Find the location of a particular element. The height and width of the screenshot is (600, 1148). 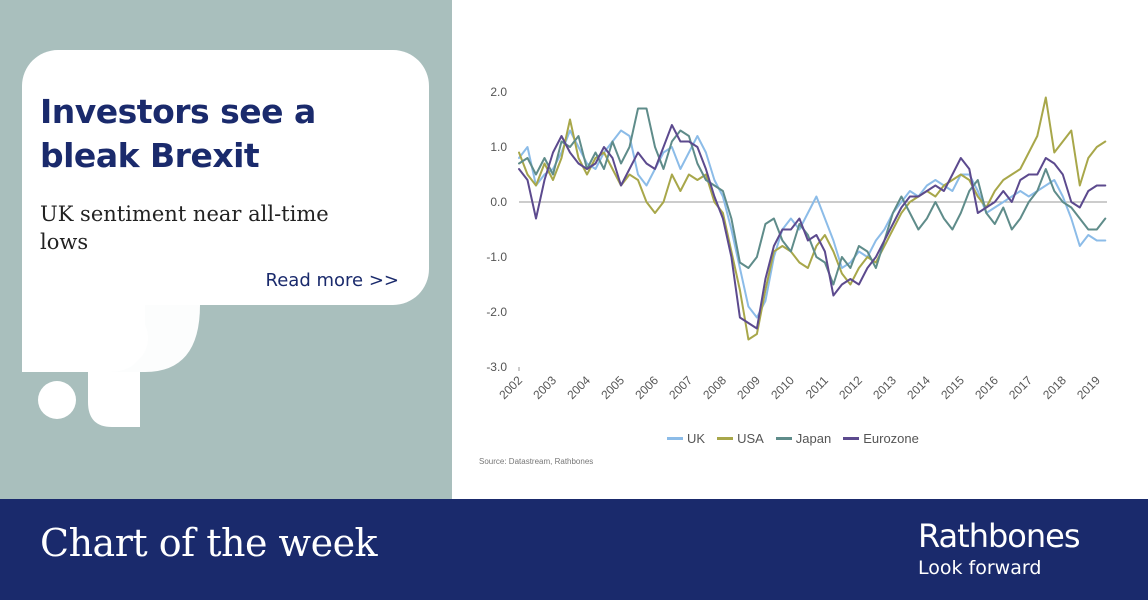

y-tick-label: 2.0 is located at coordinates (498, 92).